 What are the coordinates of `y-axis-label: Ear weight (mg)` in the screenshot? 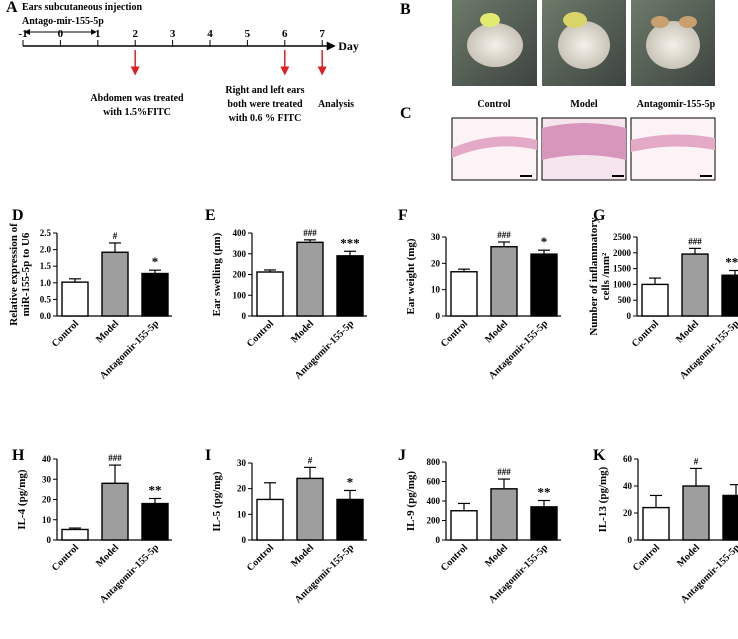 It's located at (411, 276).